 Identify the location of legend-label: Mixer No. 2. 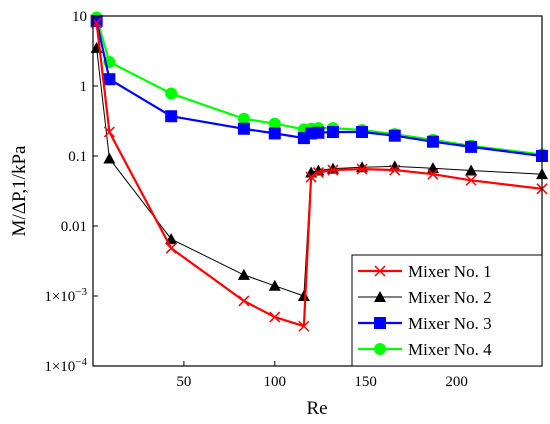
(450, 297).